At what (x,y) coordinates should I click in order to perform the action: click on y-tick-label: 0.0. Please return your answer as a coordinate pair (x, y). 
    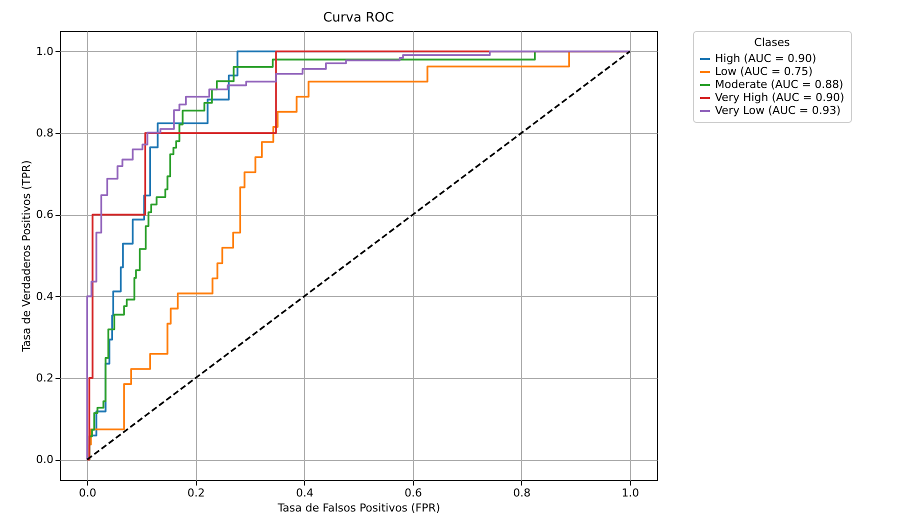
    Looking at the image, I should click on (45, 459).